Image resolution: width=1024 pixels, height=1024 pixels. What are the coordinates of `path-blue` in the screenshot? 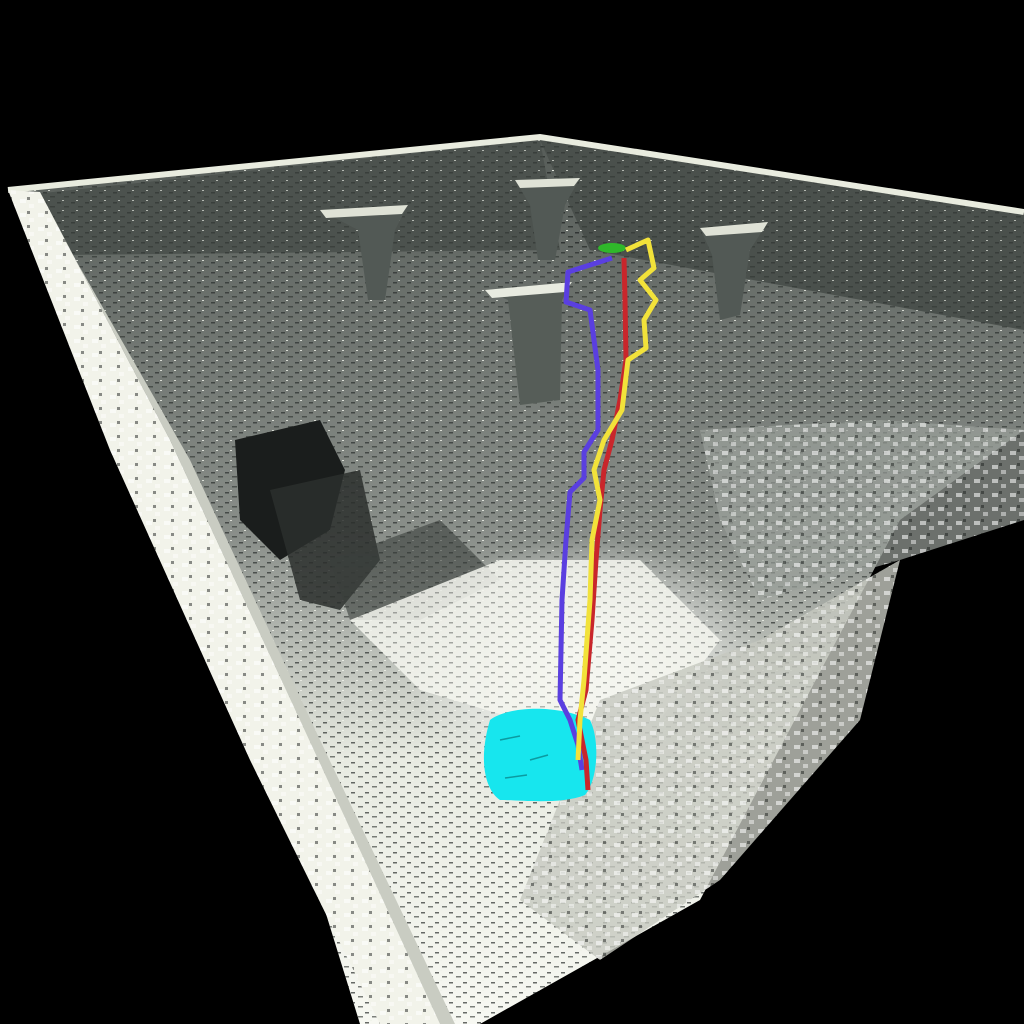 It's located at (585, 513).